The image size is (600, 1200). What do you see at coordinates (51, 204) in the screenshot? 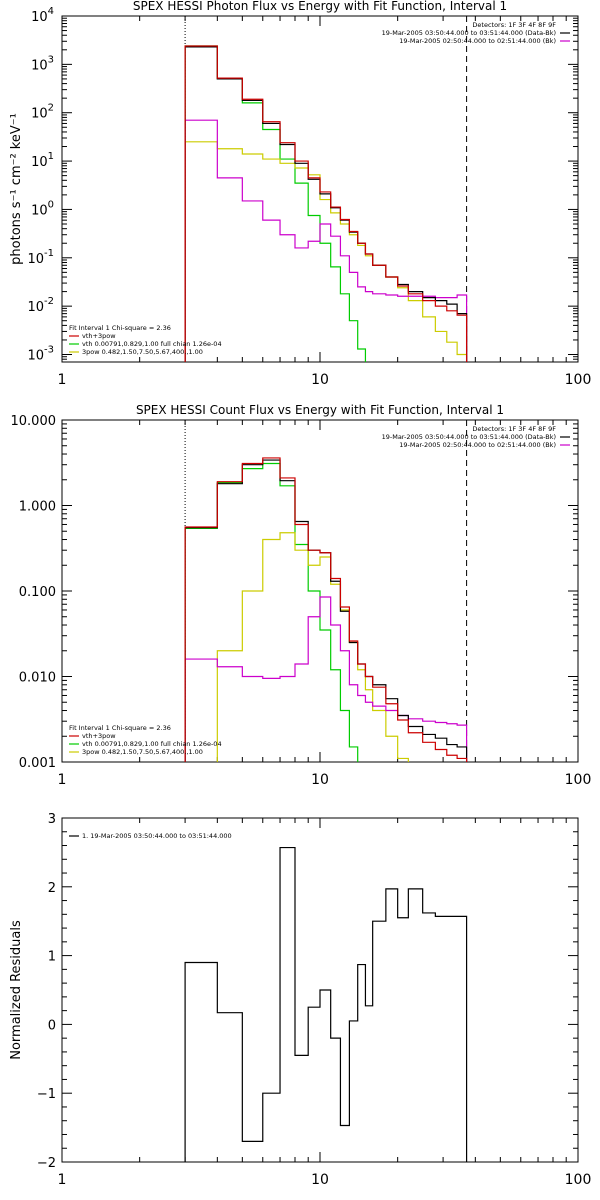
I see `y-tick-exponent: 0` at bounding box center [51, 204].